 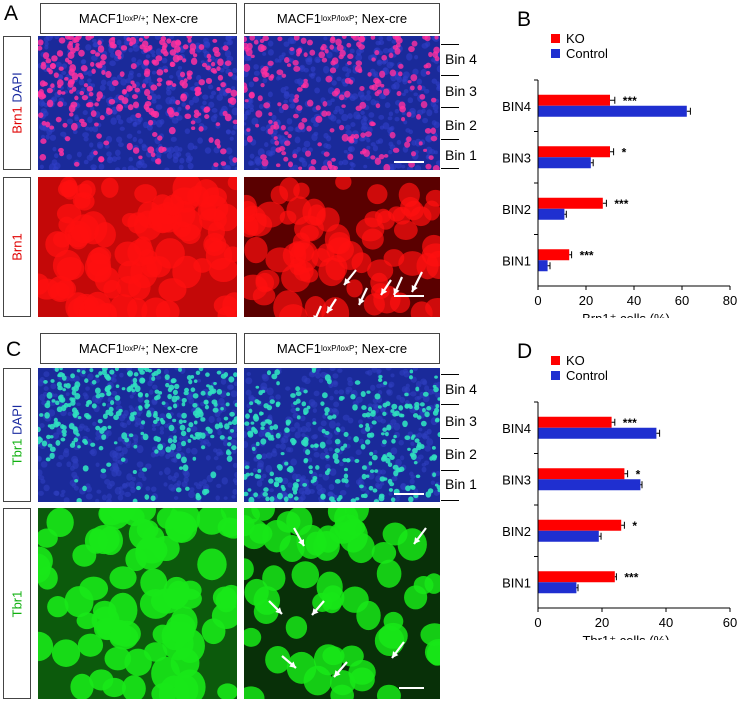 What do you see at coordinates (516, 260) in the screenshot?
I see `category-label: BIN1` at bounding box center [516, 260].